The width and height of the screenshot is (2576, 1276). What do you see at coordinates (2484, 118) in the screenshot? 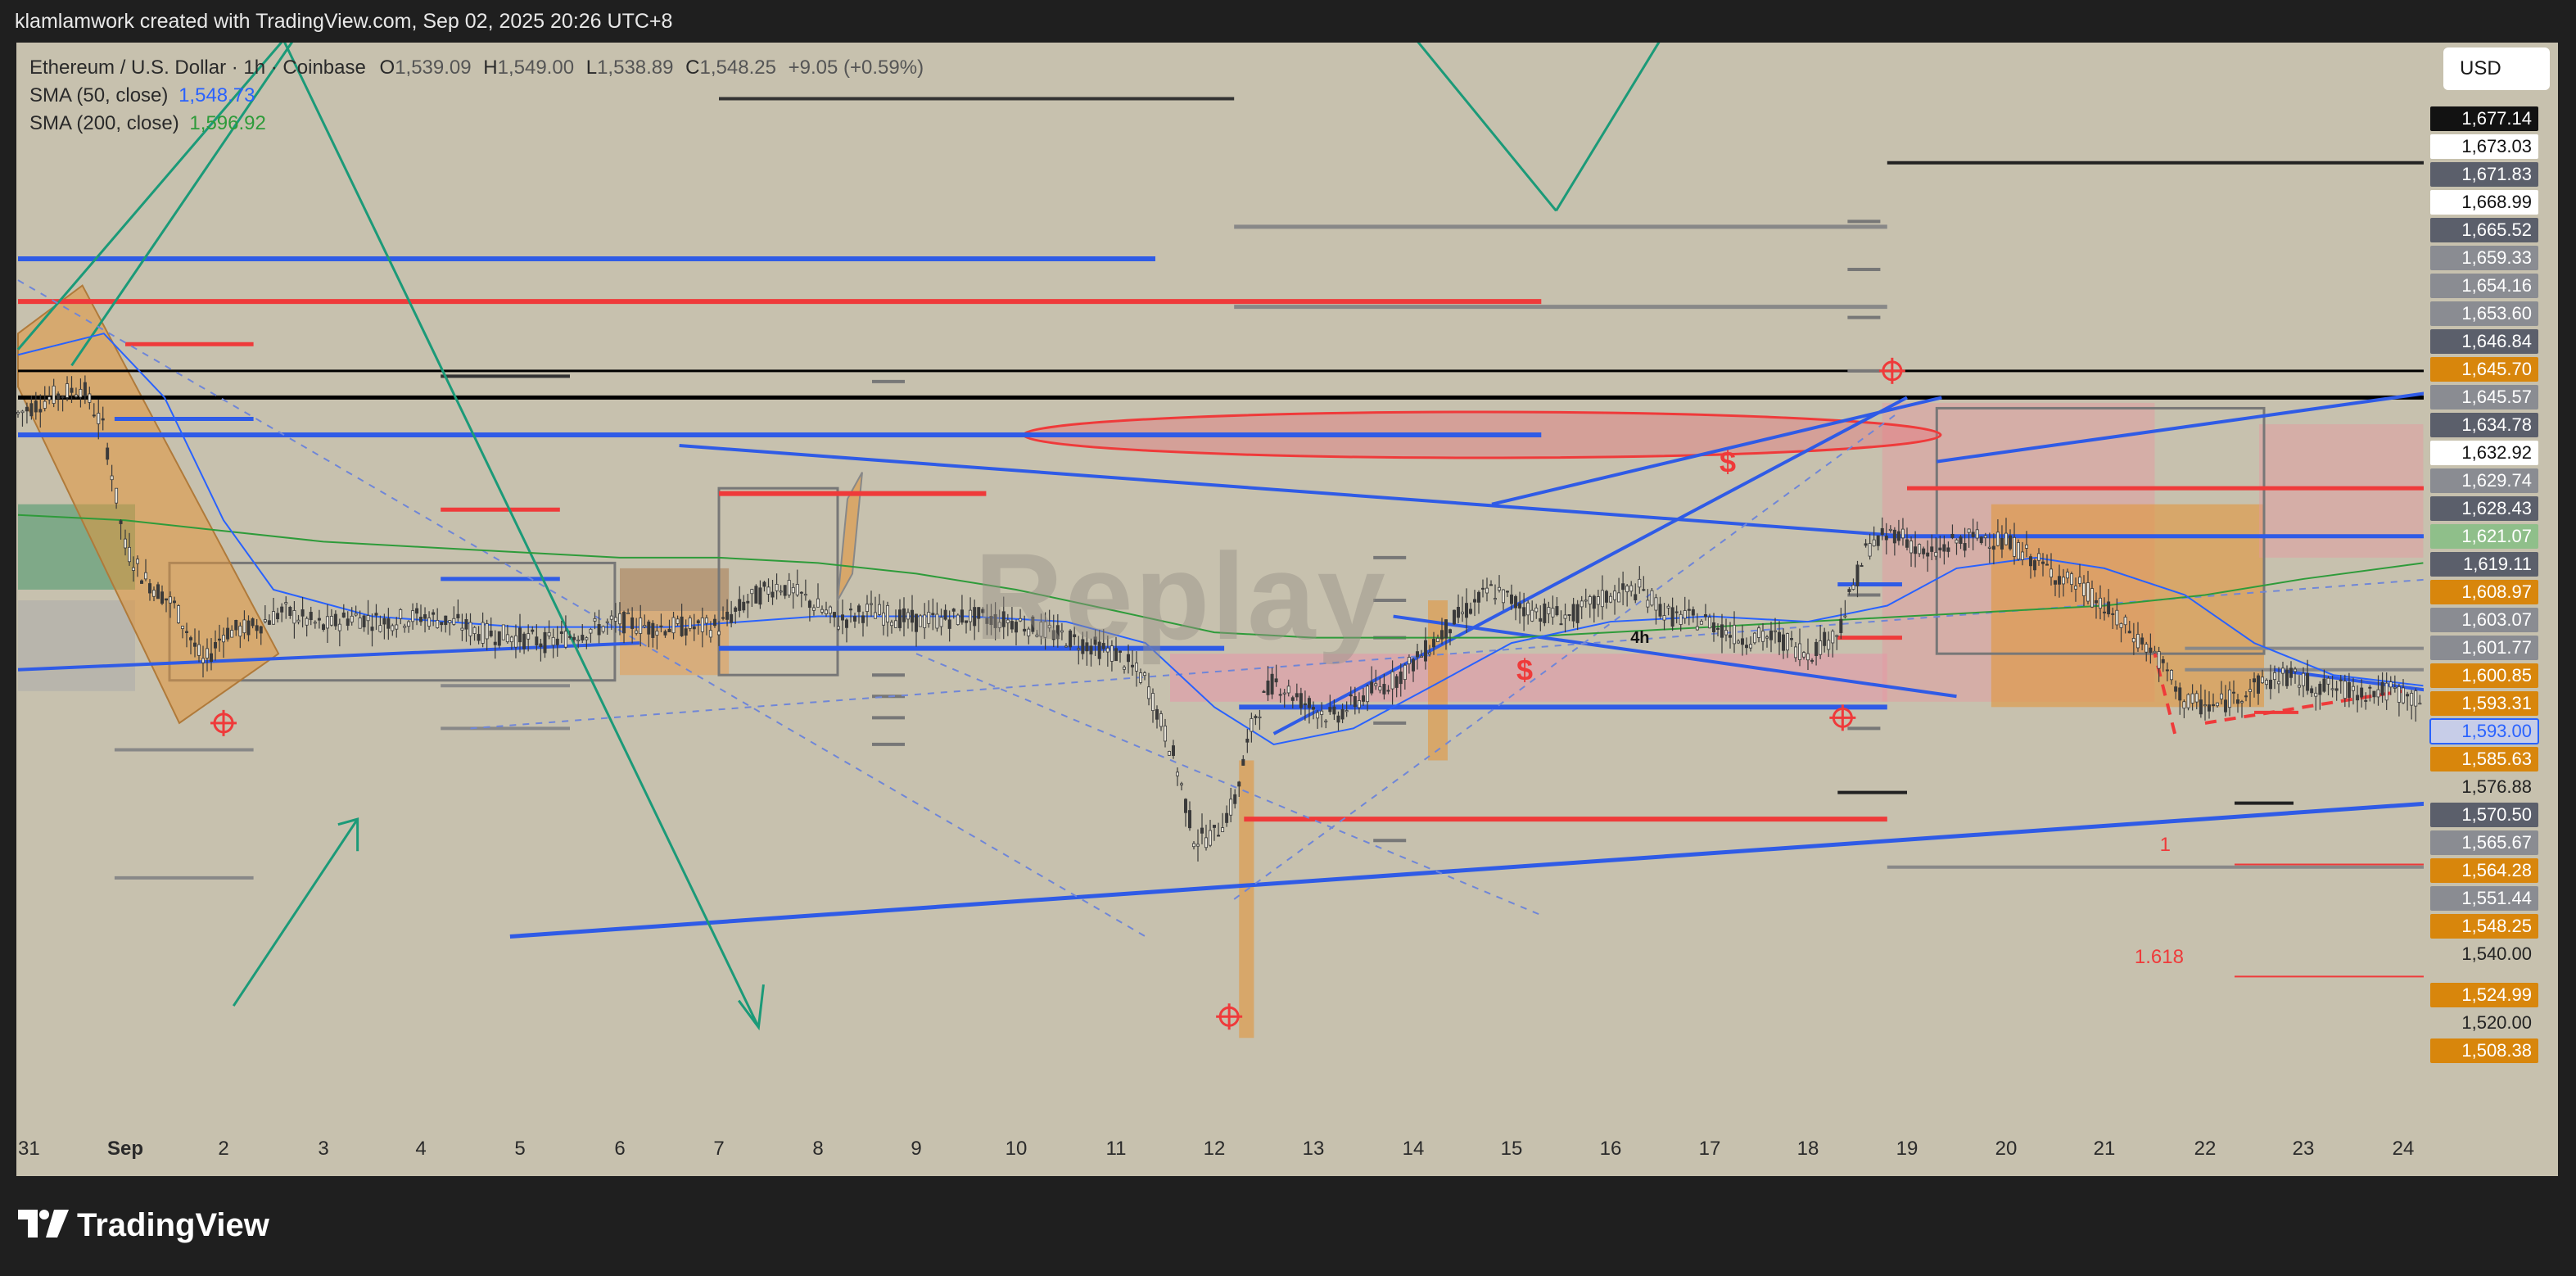
I see `price-label: 1,677.14` at bounding box center [2484, 118].